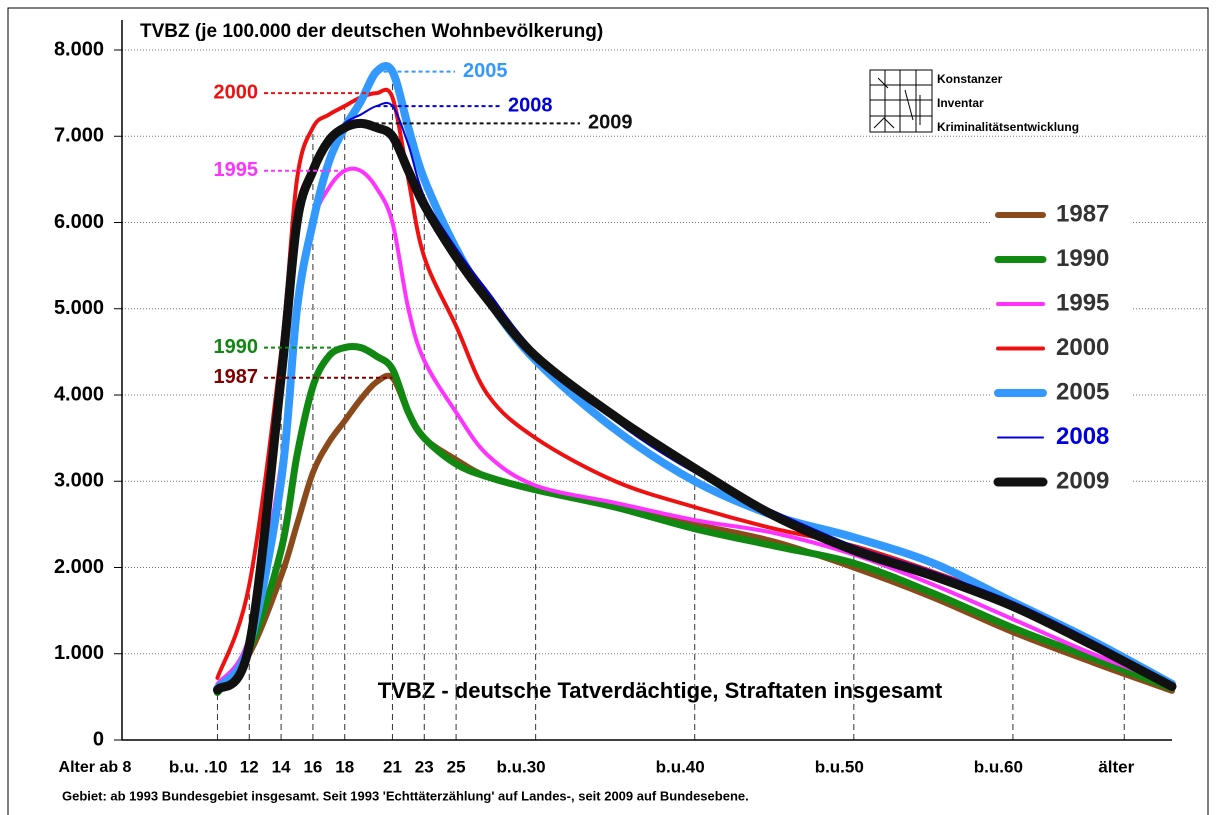  I want to click on legend: 1987 1990 1995 2000 2005 2008 2009, so click(1062, 348).